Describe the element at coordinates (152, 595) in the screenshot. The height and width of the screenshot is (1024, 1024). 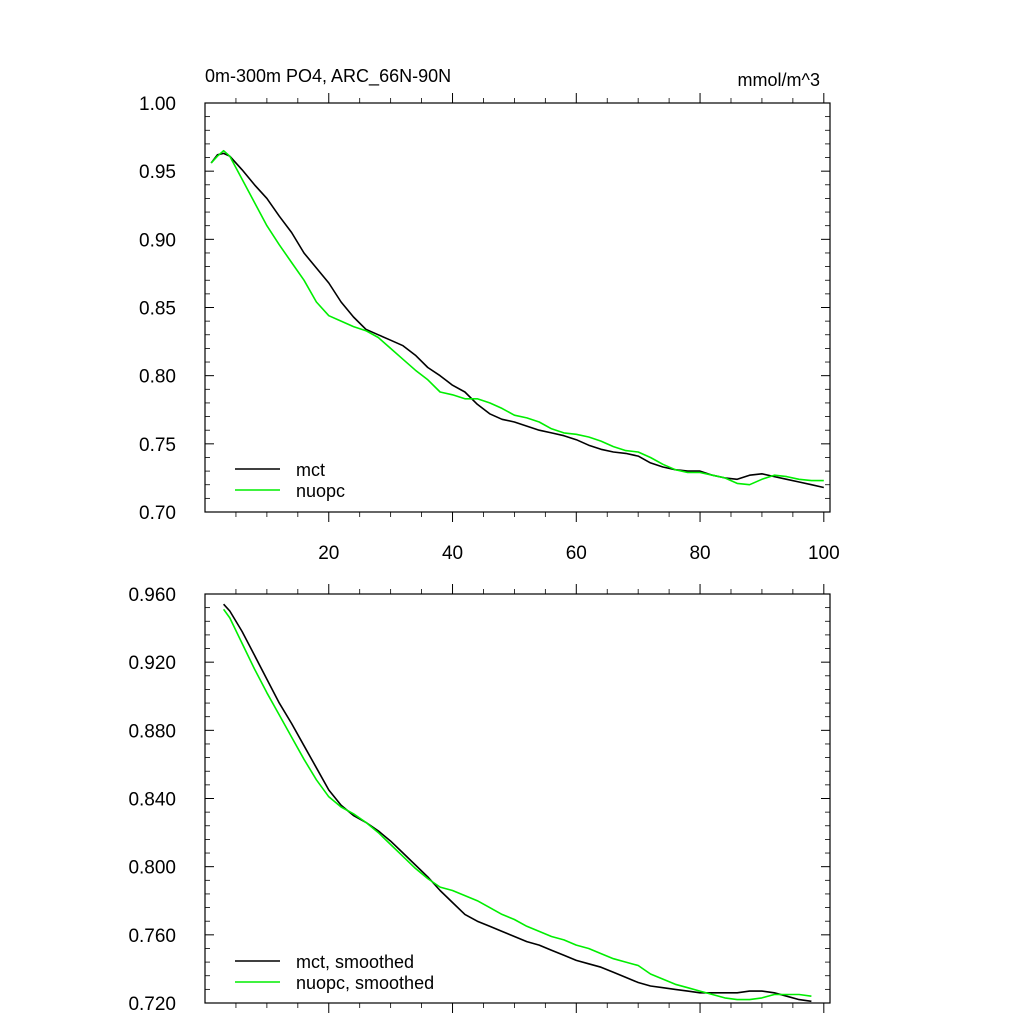
I see `y-tick-label: 0.960` at that location.